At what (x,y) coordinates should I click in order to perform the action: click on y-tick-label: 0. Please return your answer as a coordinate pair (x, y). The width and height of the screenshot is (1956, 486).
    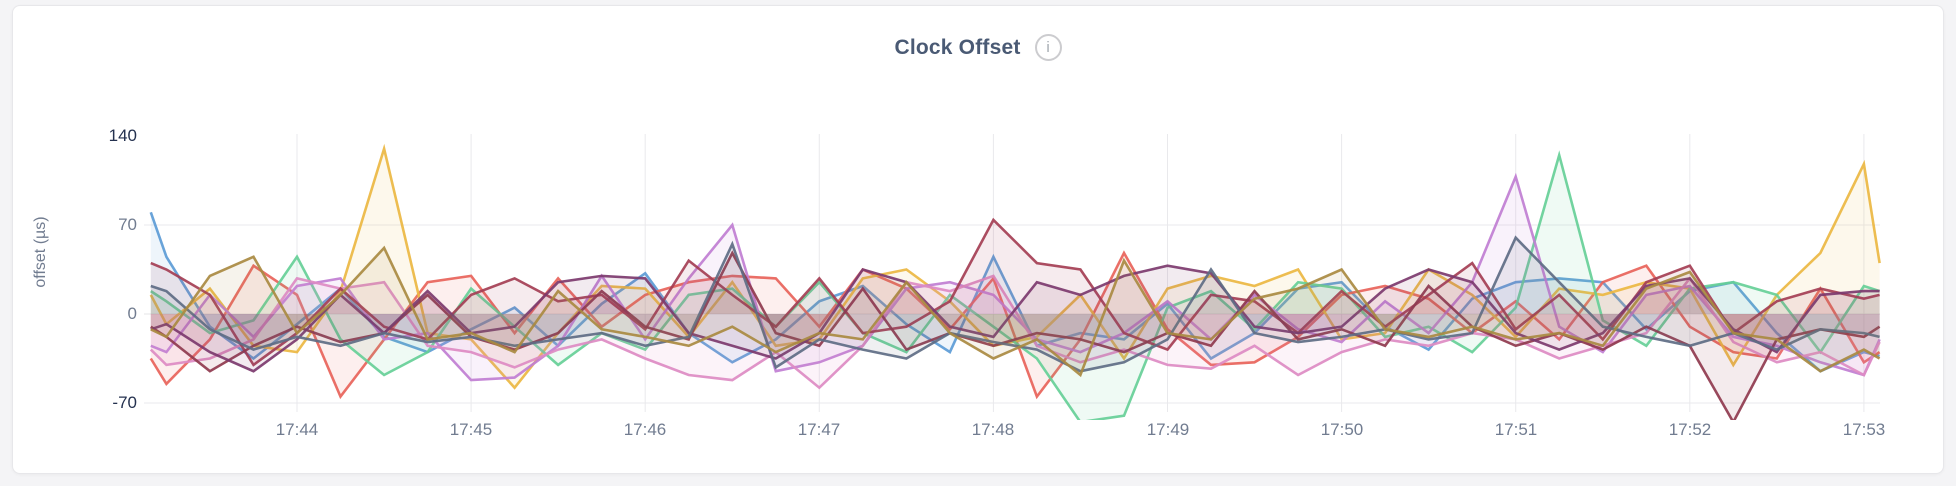
    Looking at the image, I should click on (132, 313).